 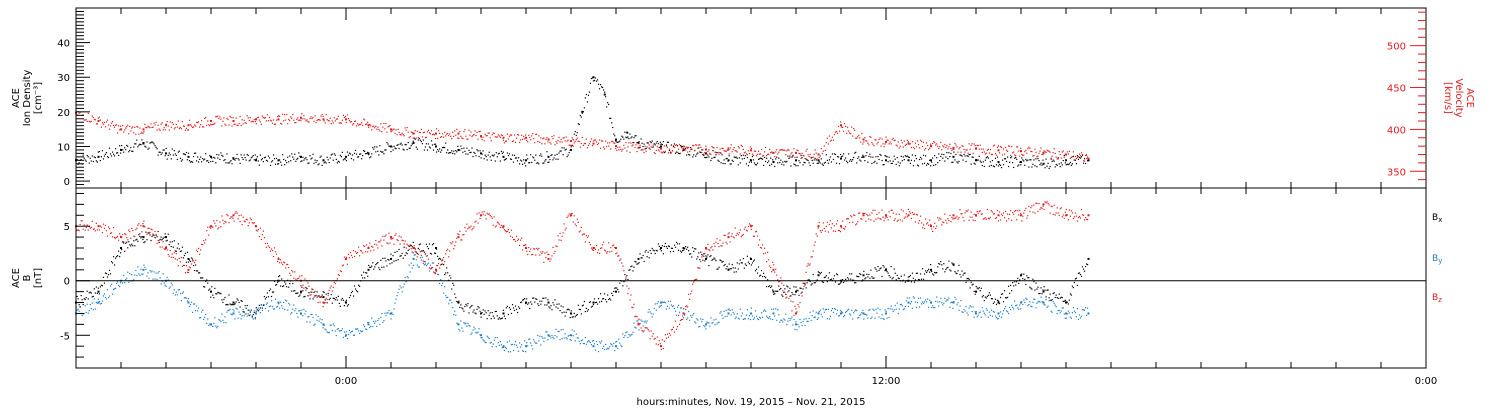 What do you see at coordinates (976, 148) in the screenshot?
I see `velocity-point` at bounding box center [976, 148].